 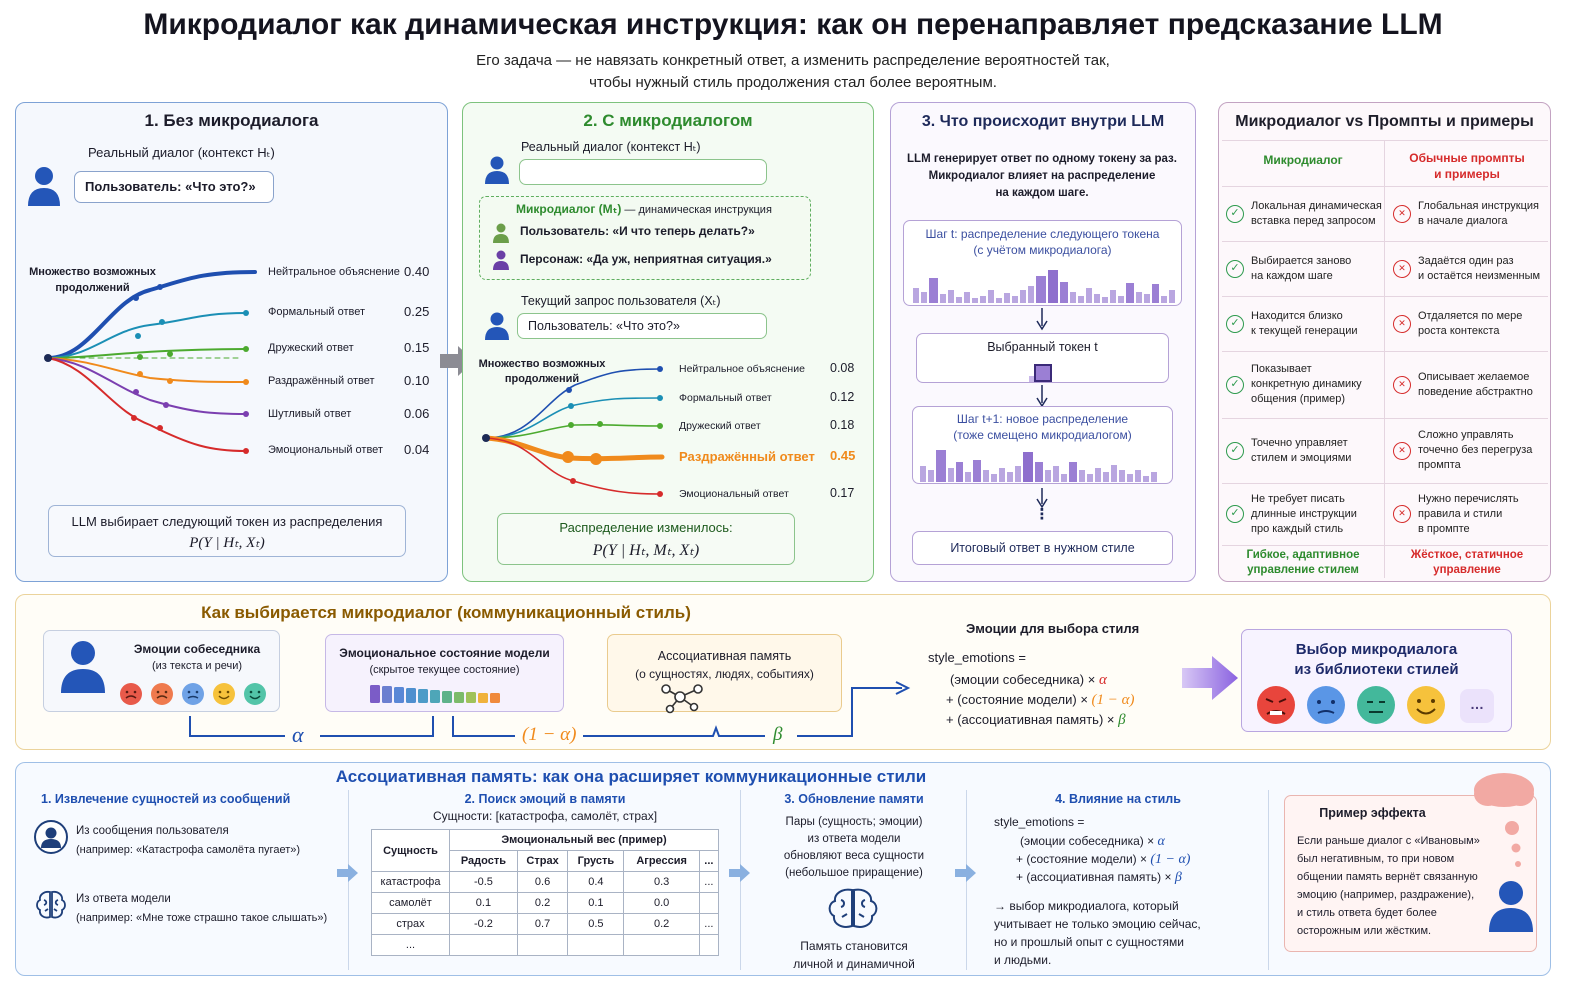 I want to click on label-line: продолжений, so click(x=542, y=379).